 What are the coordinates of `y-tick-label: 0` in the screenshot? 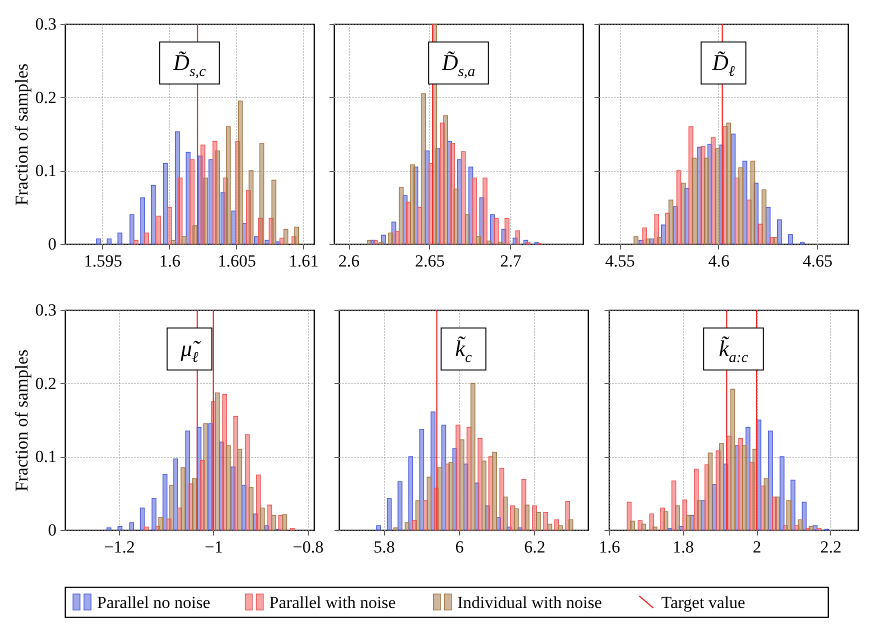 It's located at (52, 530).